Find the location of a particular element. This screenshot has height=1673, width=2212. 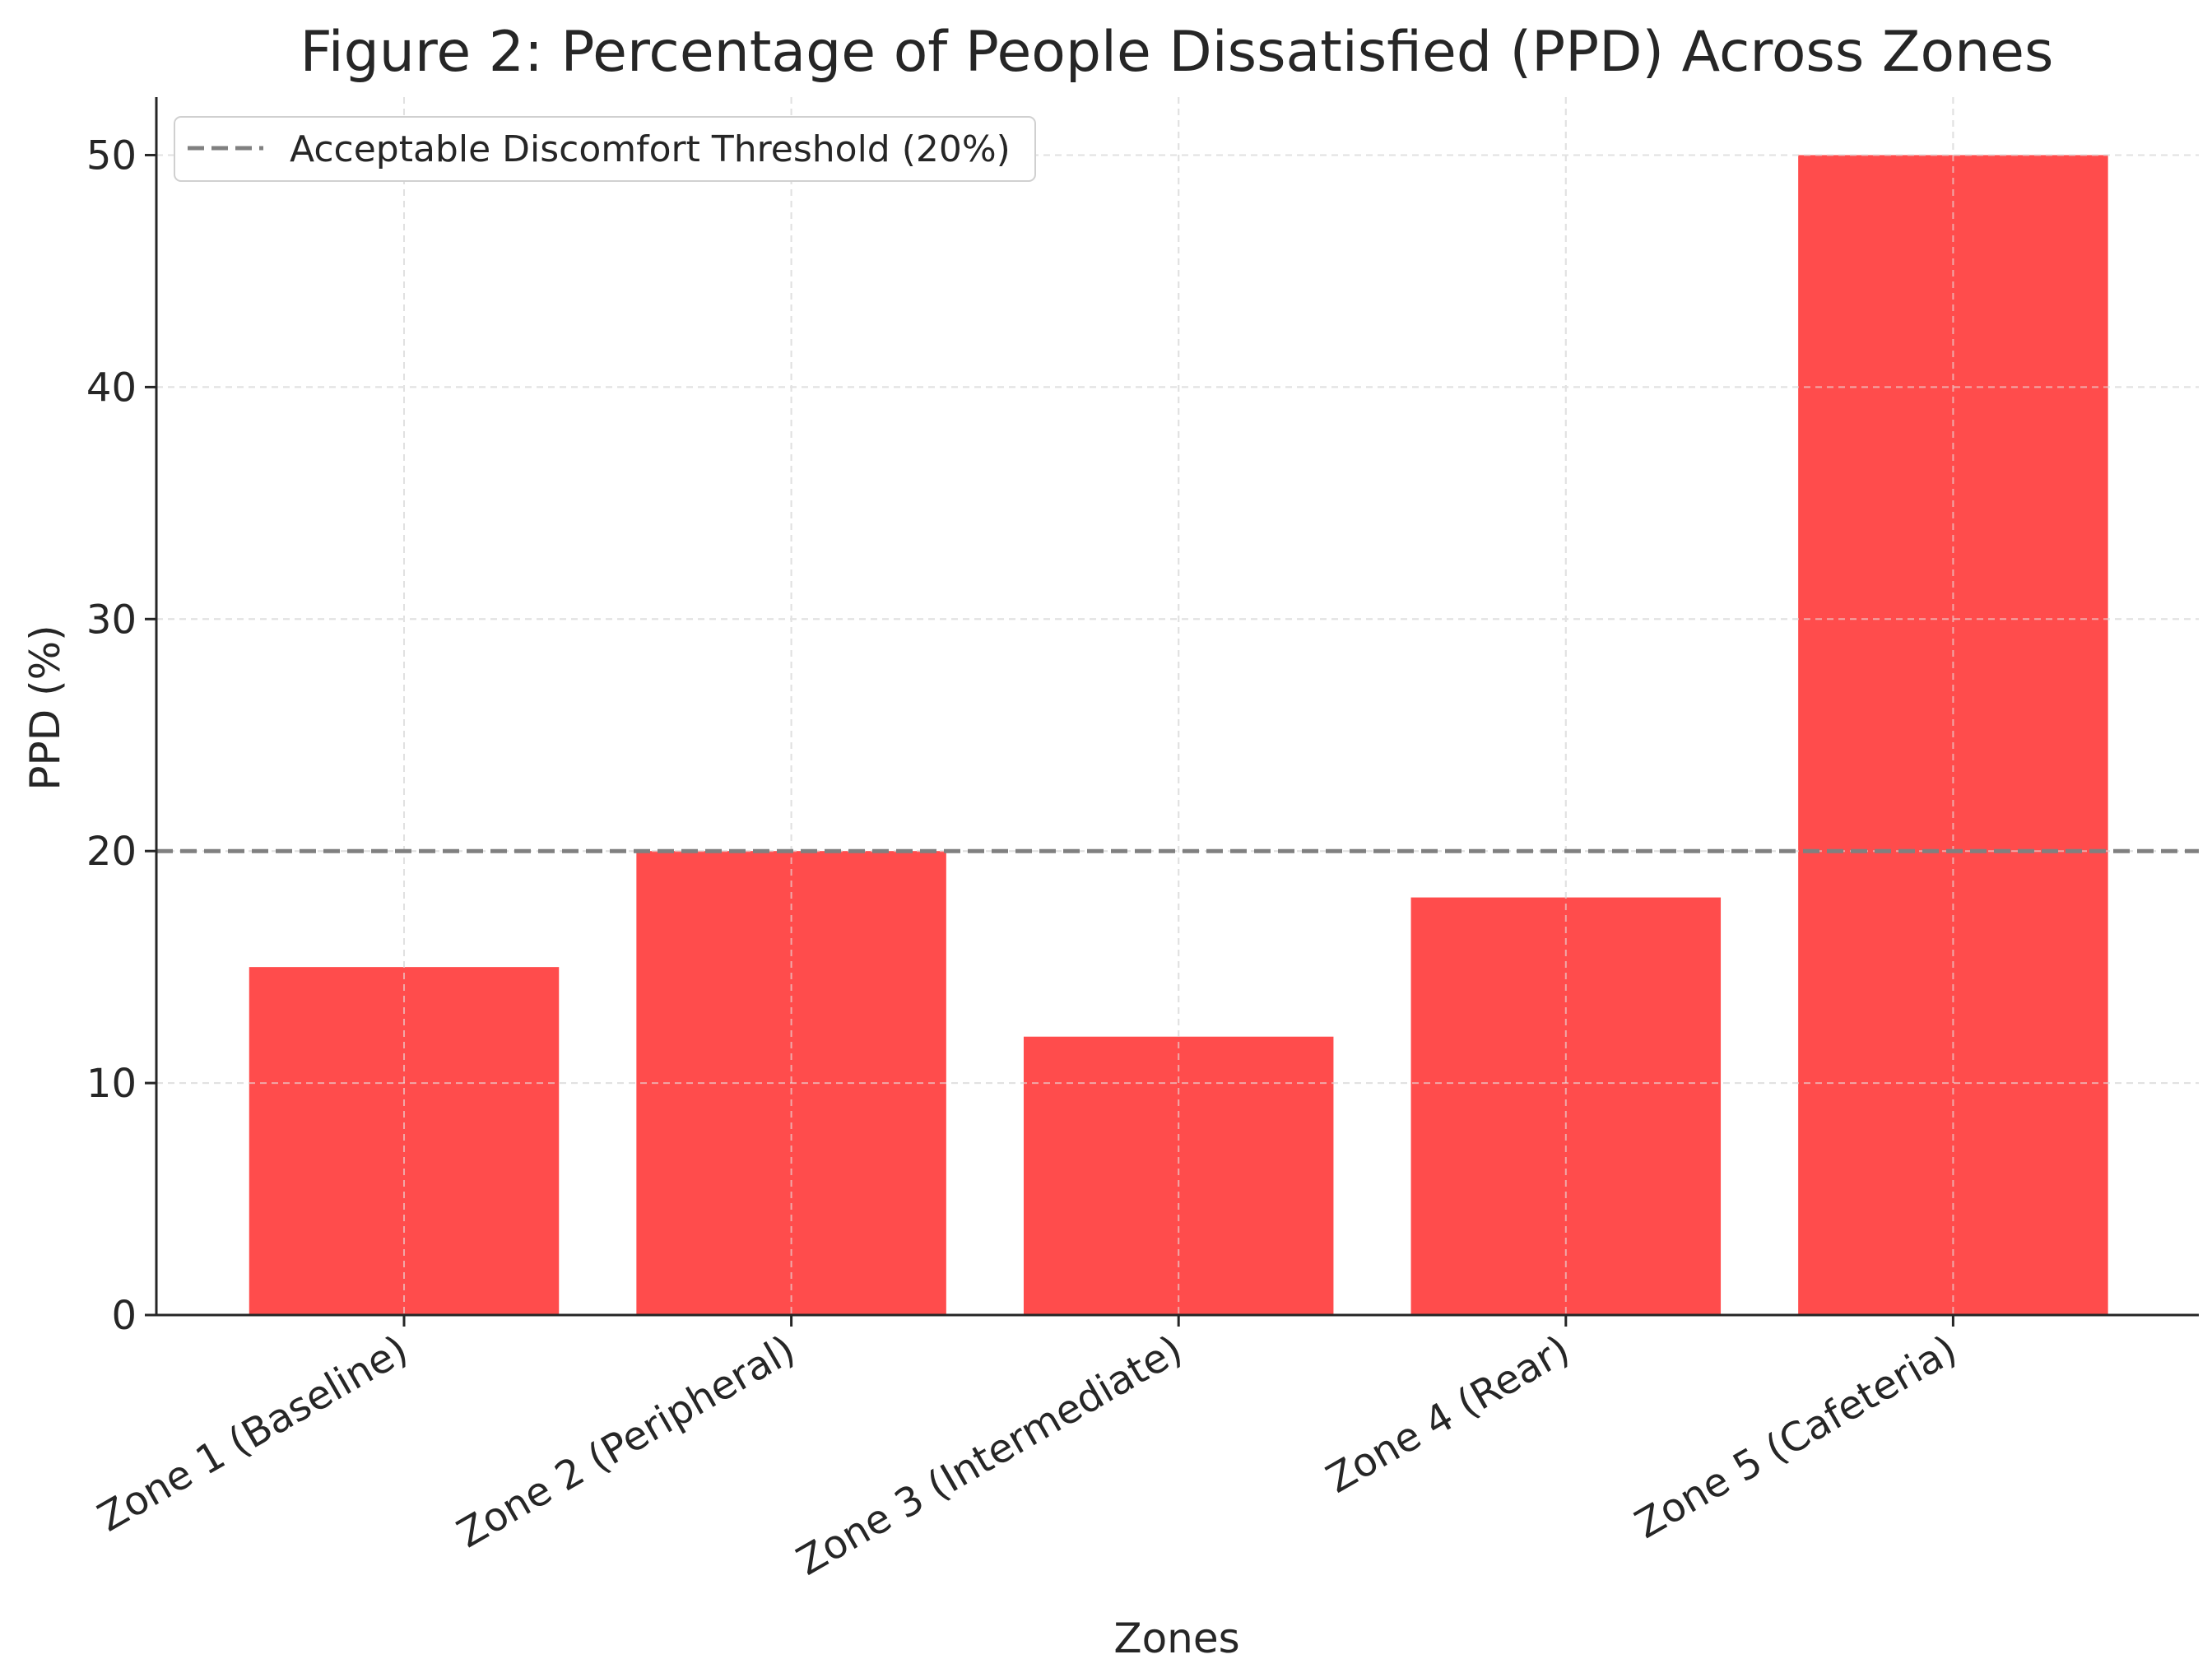

y-tick-label: 40 is located at coordinates (111, 388).